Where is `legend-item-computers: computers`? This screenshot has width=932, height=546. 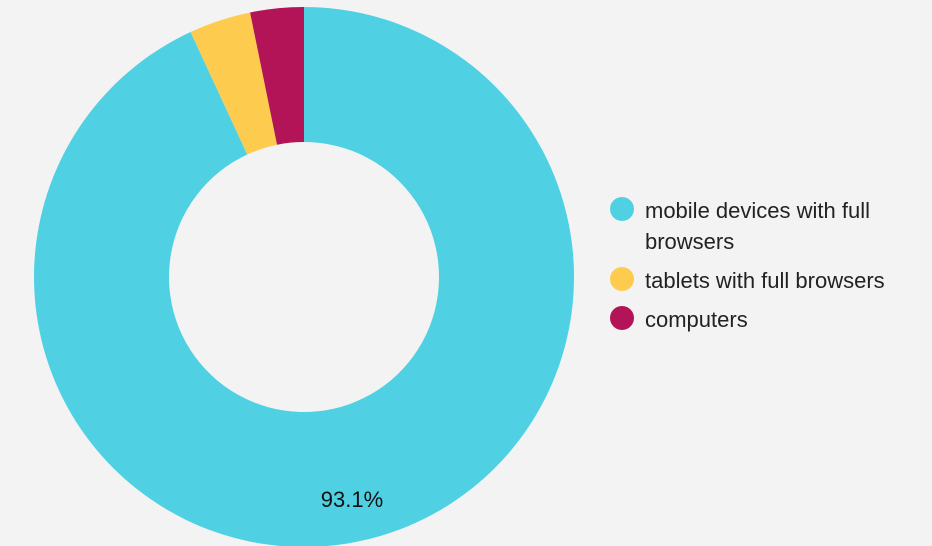 legend-item-computers: computers is located at coordinates (760, 319).